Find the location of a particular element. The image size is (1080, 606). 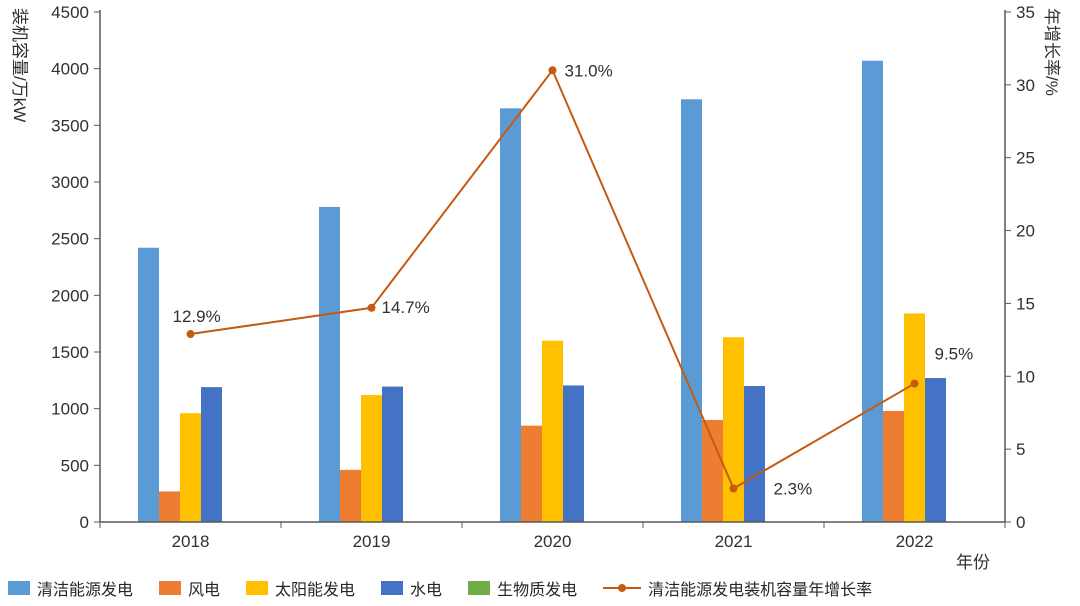

left-axis-tick-label: 1000 is located at coordinates (70, 409).